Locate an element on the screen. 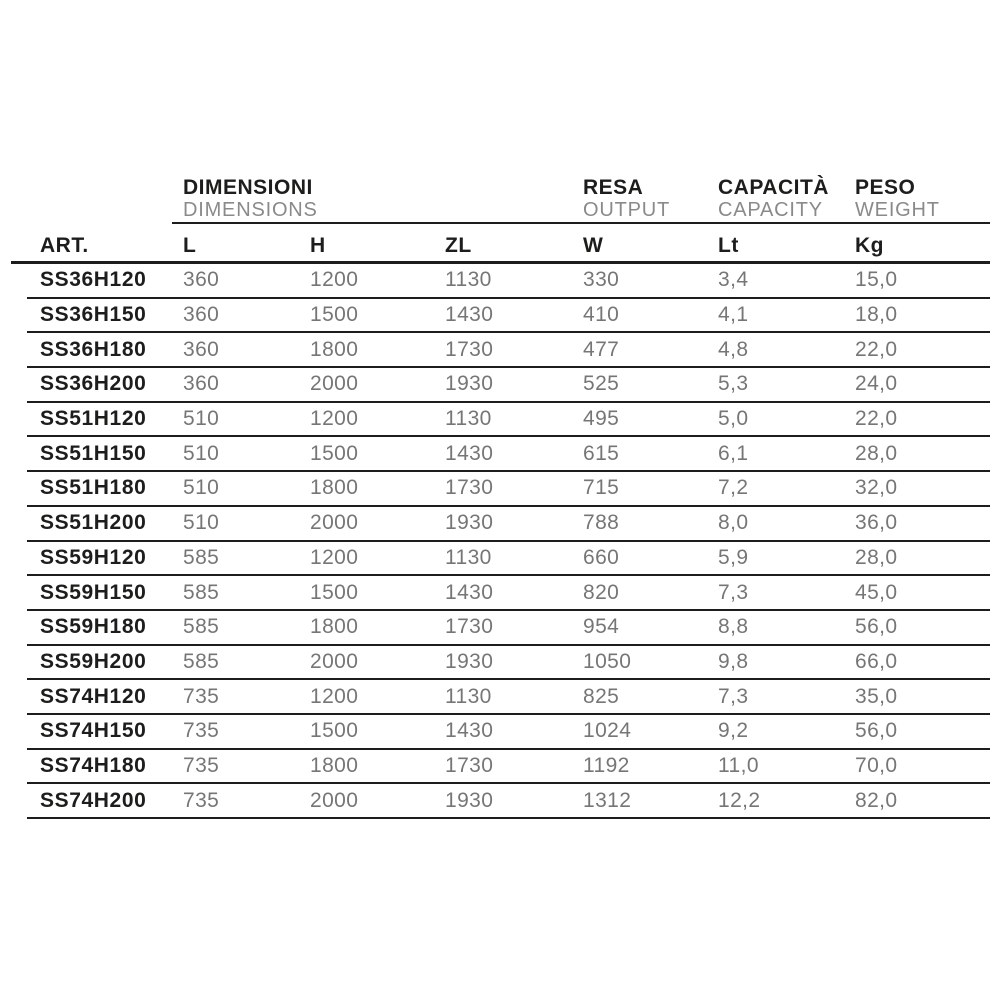 This screenshot has width=1000, height=1000. value-cell: 4,1 is located at coordinates (733, 315).